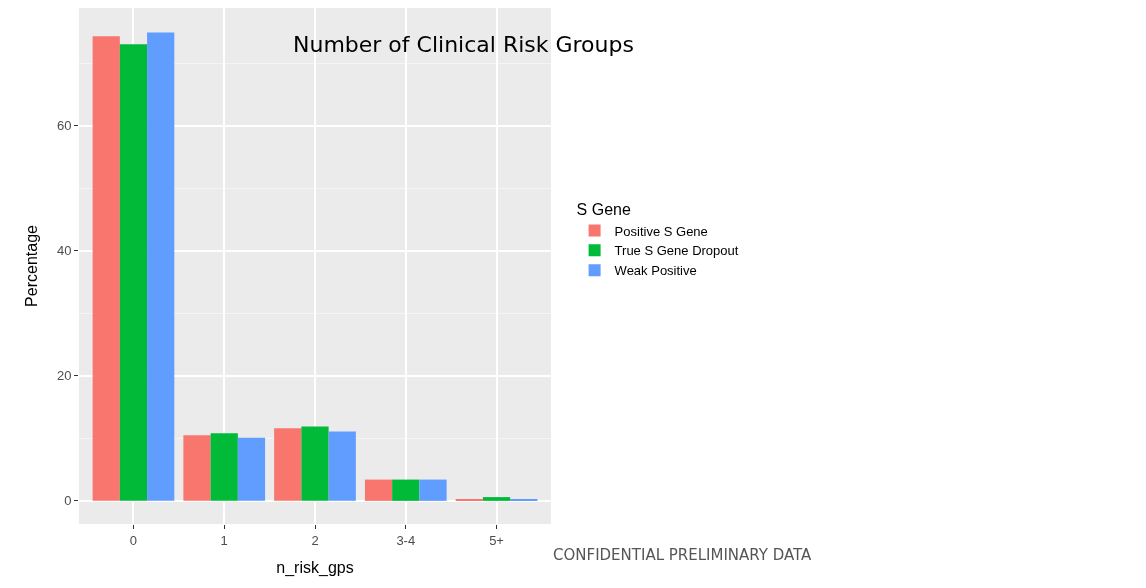 The image size is (1146, 588). What do you see at coordinates (64, 376) in the screenshot?
I see `y-tick-label: 20` at bounding box center [64, 376].